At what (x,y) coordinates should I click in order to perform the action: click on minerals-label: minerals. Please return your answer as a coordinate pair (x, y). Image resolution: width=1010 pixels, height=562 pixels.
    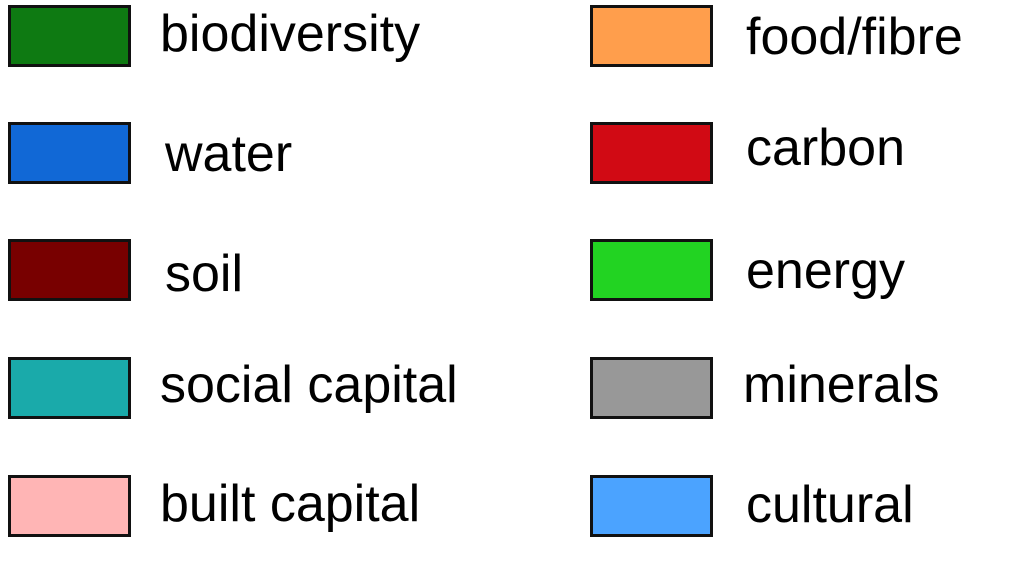
    Looking at the image, I should click on (841, 385).